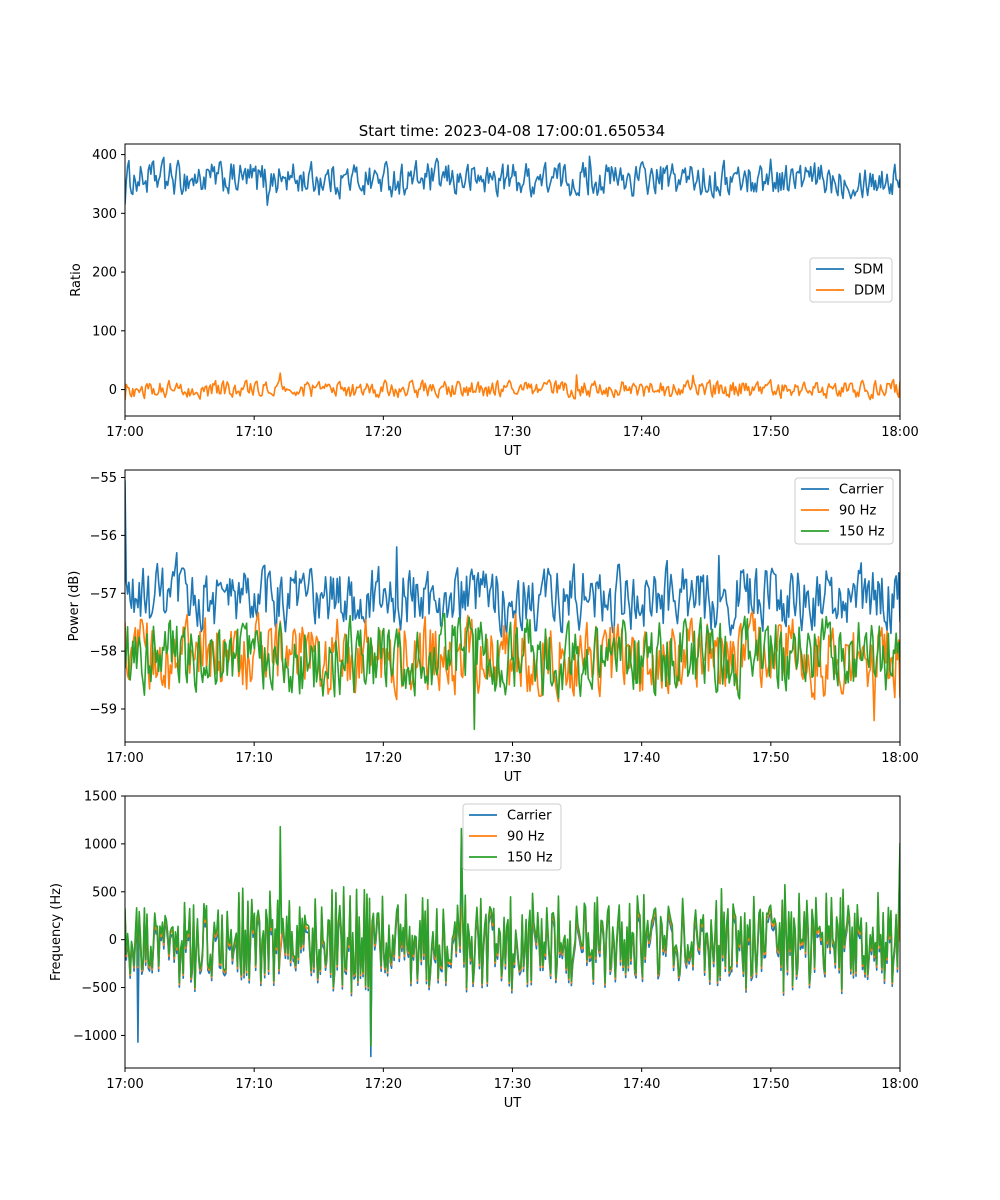 The height and width of the screenshot is (1200, 1000). I want to click on legend: SDM DDM, so click(851, 280).